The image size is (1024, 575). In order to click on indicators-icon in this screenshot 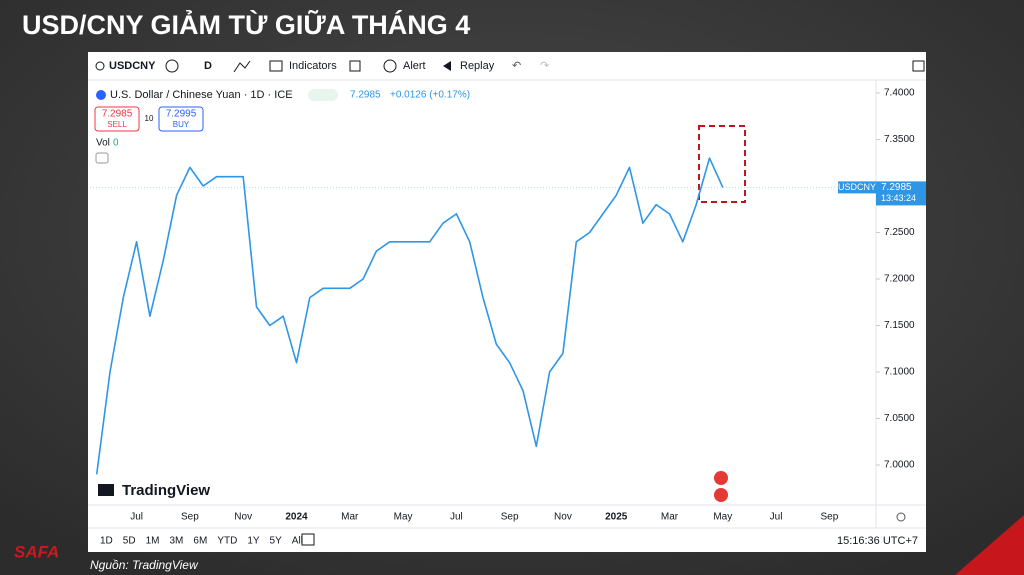, I will do `click(276, 66)`.